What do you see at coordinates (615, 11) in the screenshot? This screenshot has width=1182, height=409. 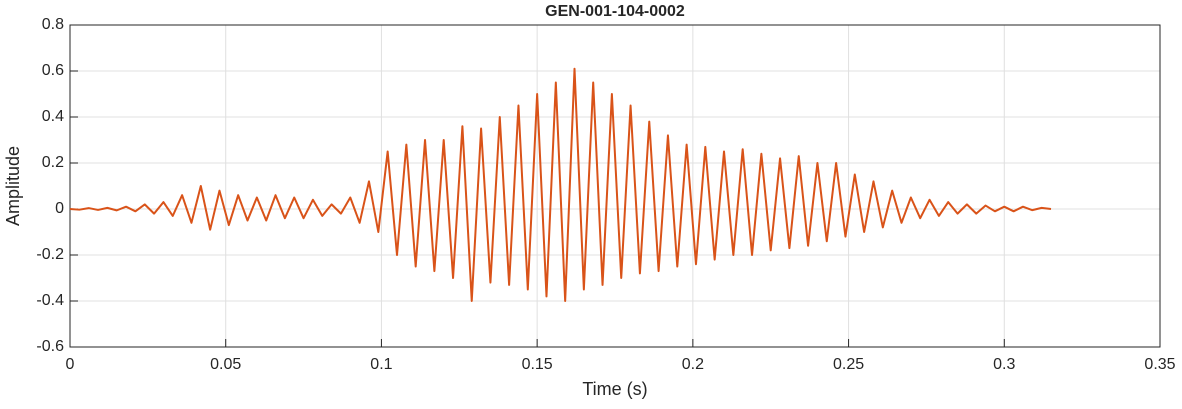 I see `chart-title: GEN-001-104-0002` at bounding box center [615, 11].